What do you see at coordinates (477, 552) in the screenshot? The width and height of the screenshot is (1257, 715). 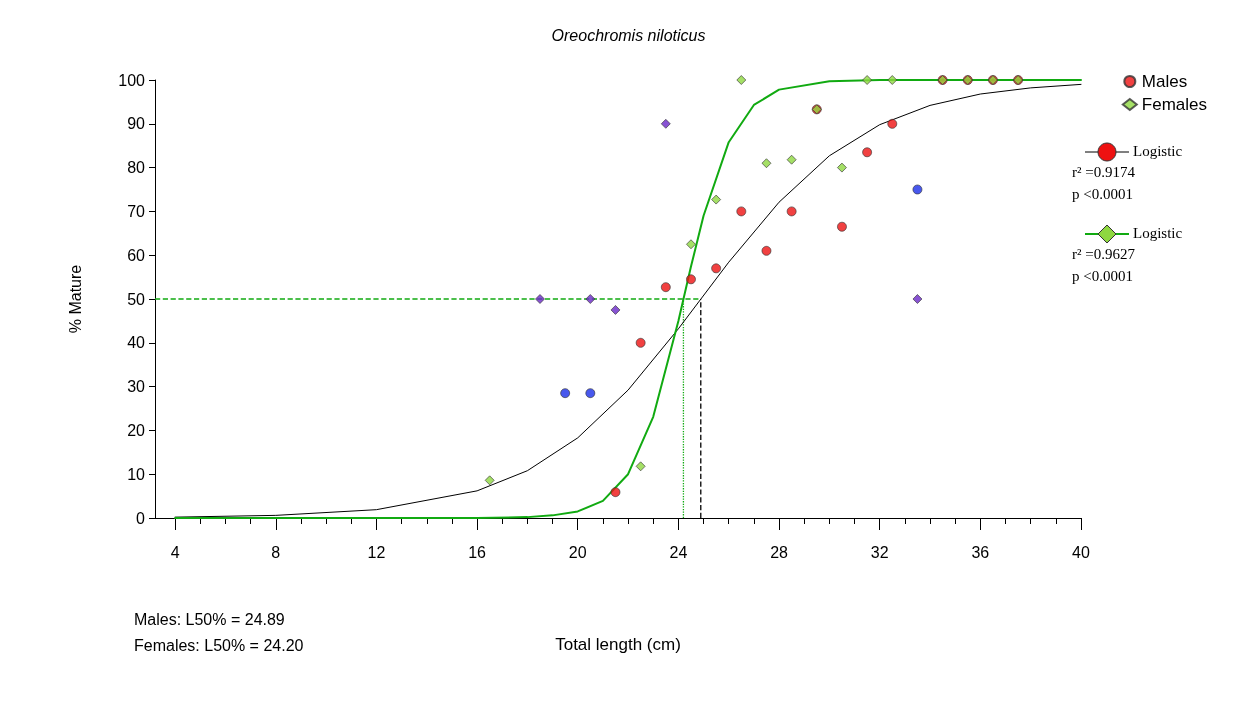 I see `x-tick-label: 16` at bounding box center [477, 552].